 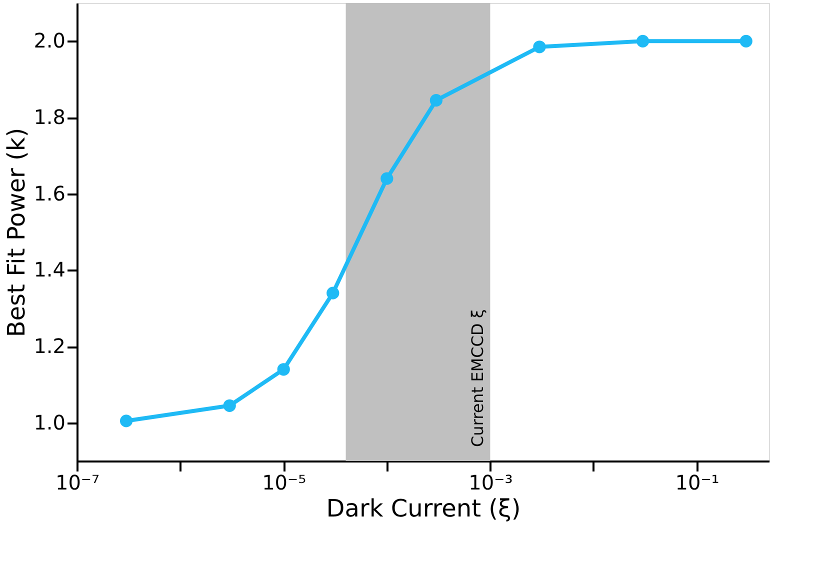 I want to click on y-tick-label: 1.6, so click(x=50, y=193).